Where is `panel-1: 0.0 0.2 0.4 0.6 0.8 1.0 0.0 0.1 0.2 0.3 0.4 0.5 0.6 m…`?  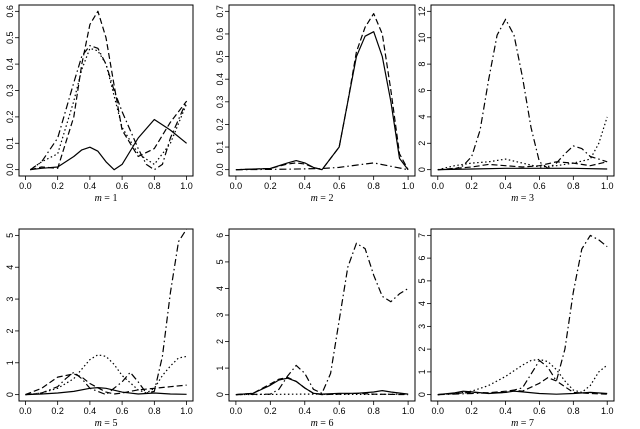
panel-1: 0.0 0.2 0.4 0.6 0.8 1.0 0.0 0.1 0.2 0.3 0.4 0.5 0.6 m… is located at coordinates (99, 104).